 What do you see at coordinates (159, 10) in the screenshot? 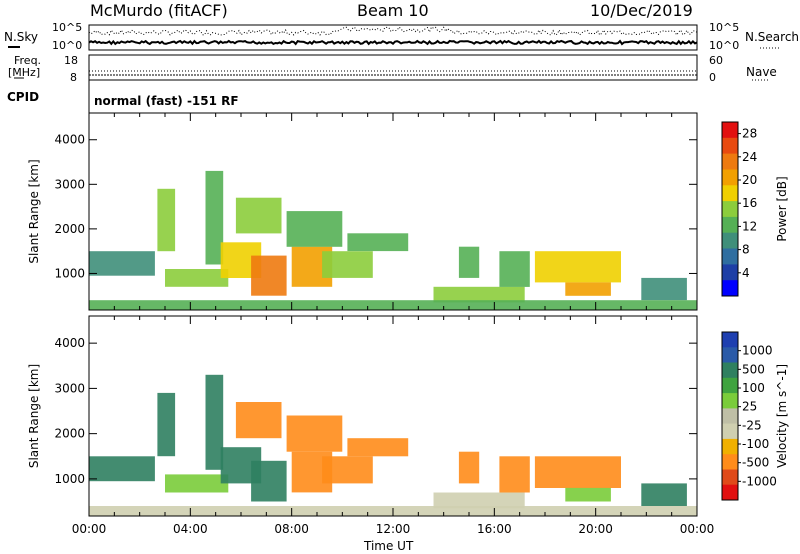
I see `station-title: McMurdo (fitACF)` at bounding box center [159, 10].